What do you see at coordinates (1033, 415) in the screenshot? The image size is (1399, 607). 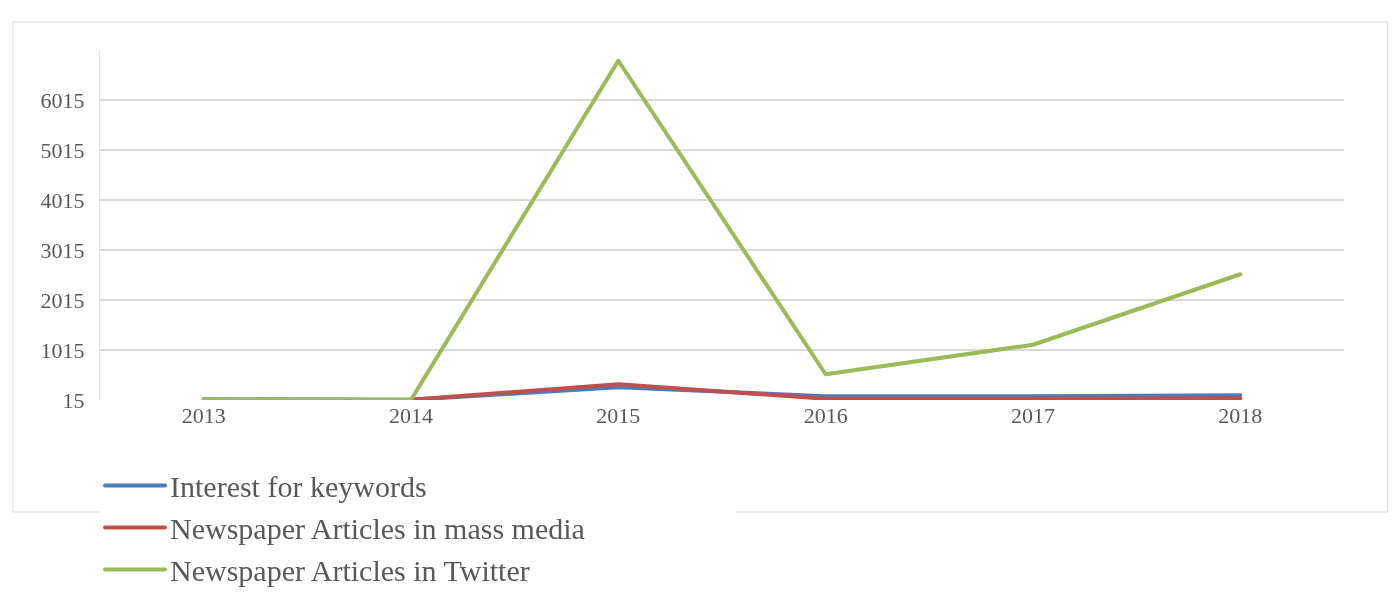 I see `x-tick-label: 2017` at bounding box center [1033, 415].